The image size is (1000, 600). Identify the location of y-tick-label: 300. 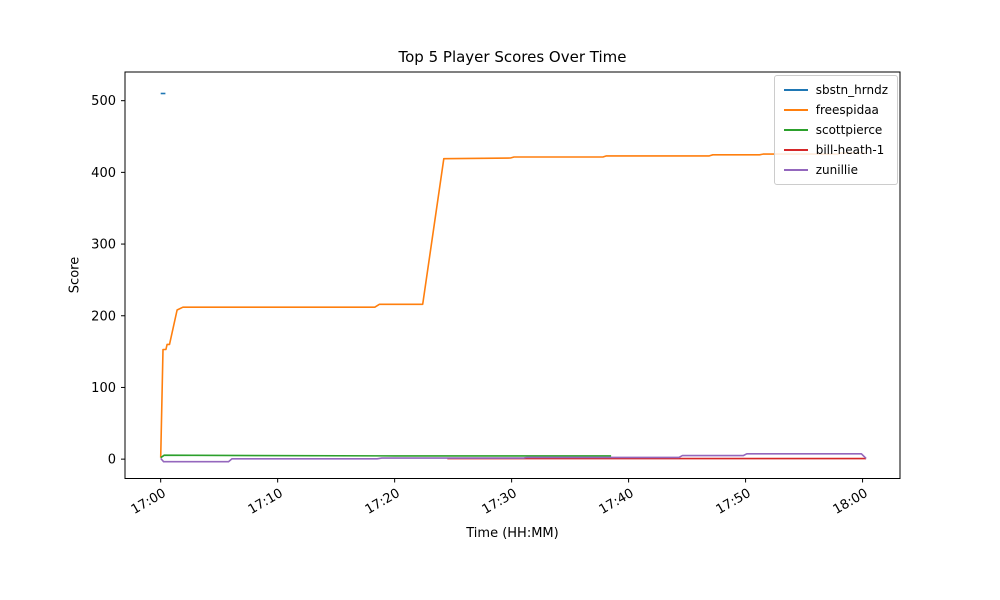
(103, 245).